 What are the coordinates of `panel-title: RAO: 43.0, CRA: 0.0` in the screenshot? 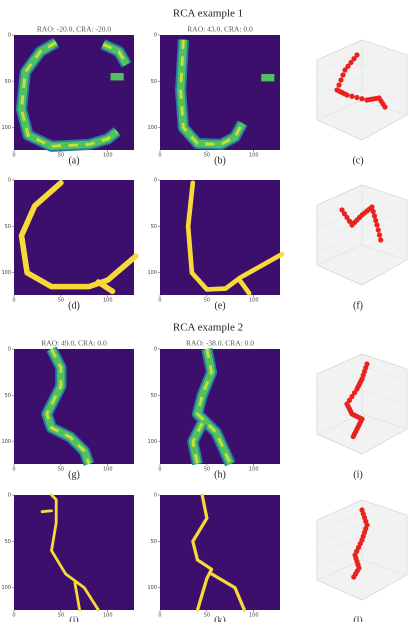 It's located at (220, 29).